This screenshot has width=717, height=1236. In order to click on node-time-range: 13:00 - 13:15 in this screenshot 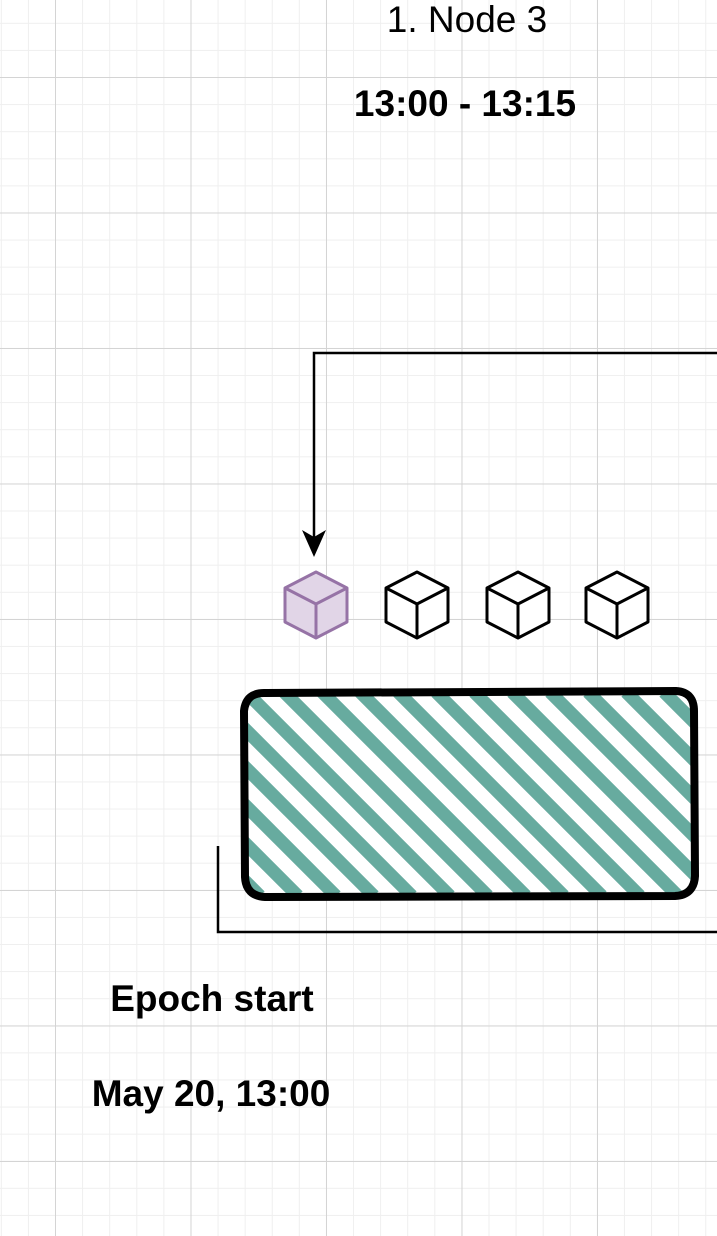, I will do `click(465, 103)`.